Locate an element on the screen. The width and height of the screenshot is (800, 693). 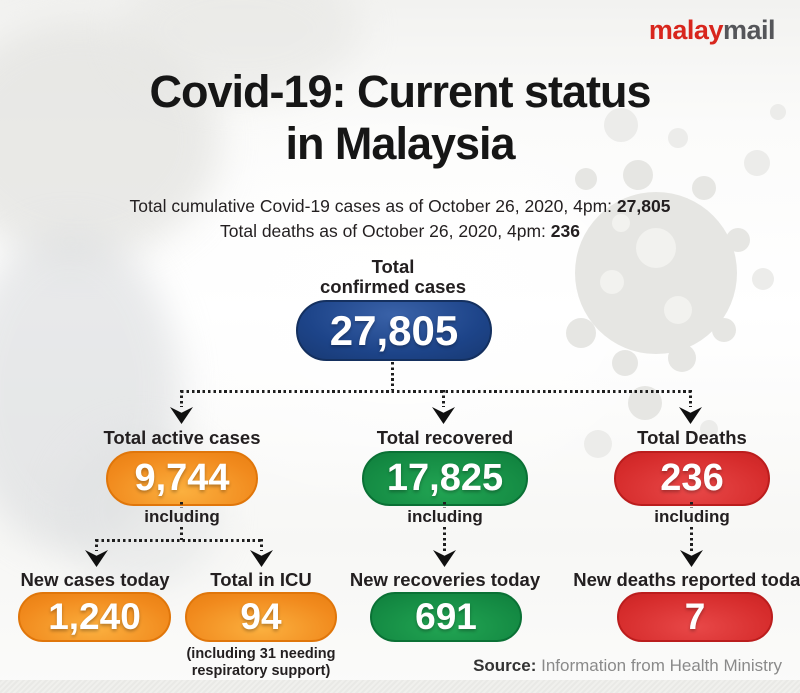
connector-main-hline is located at coordinates (436, 391).